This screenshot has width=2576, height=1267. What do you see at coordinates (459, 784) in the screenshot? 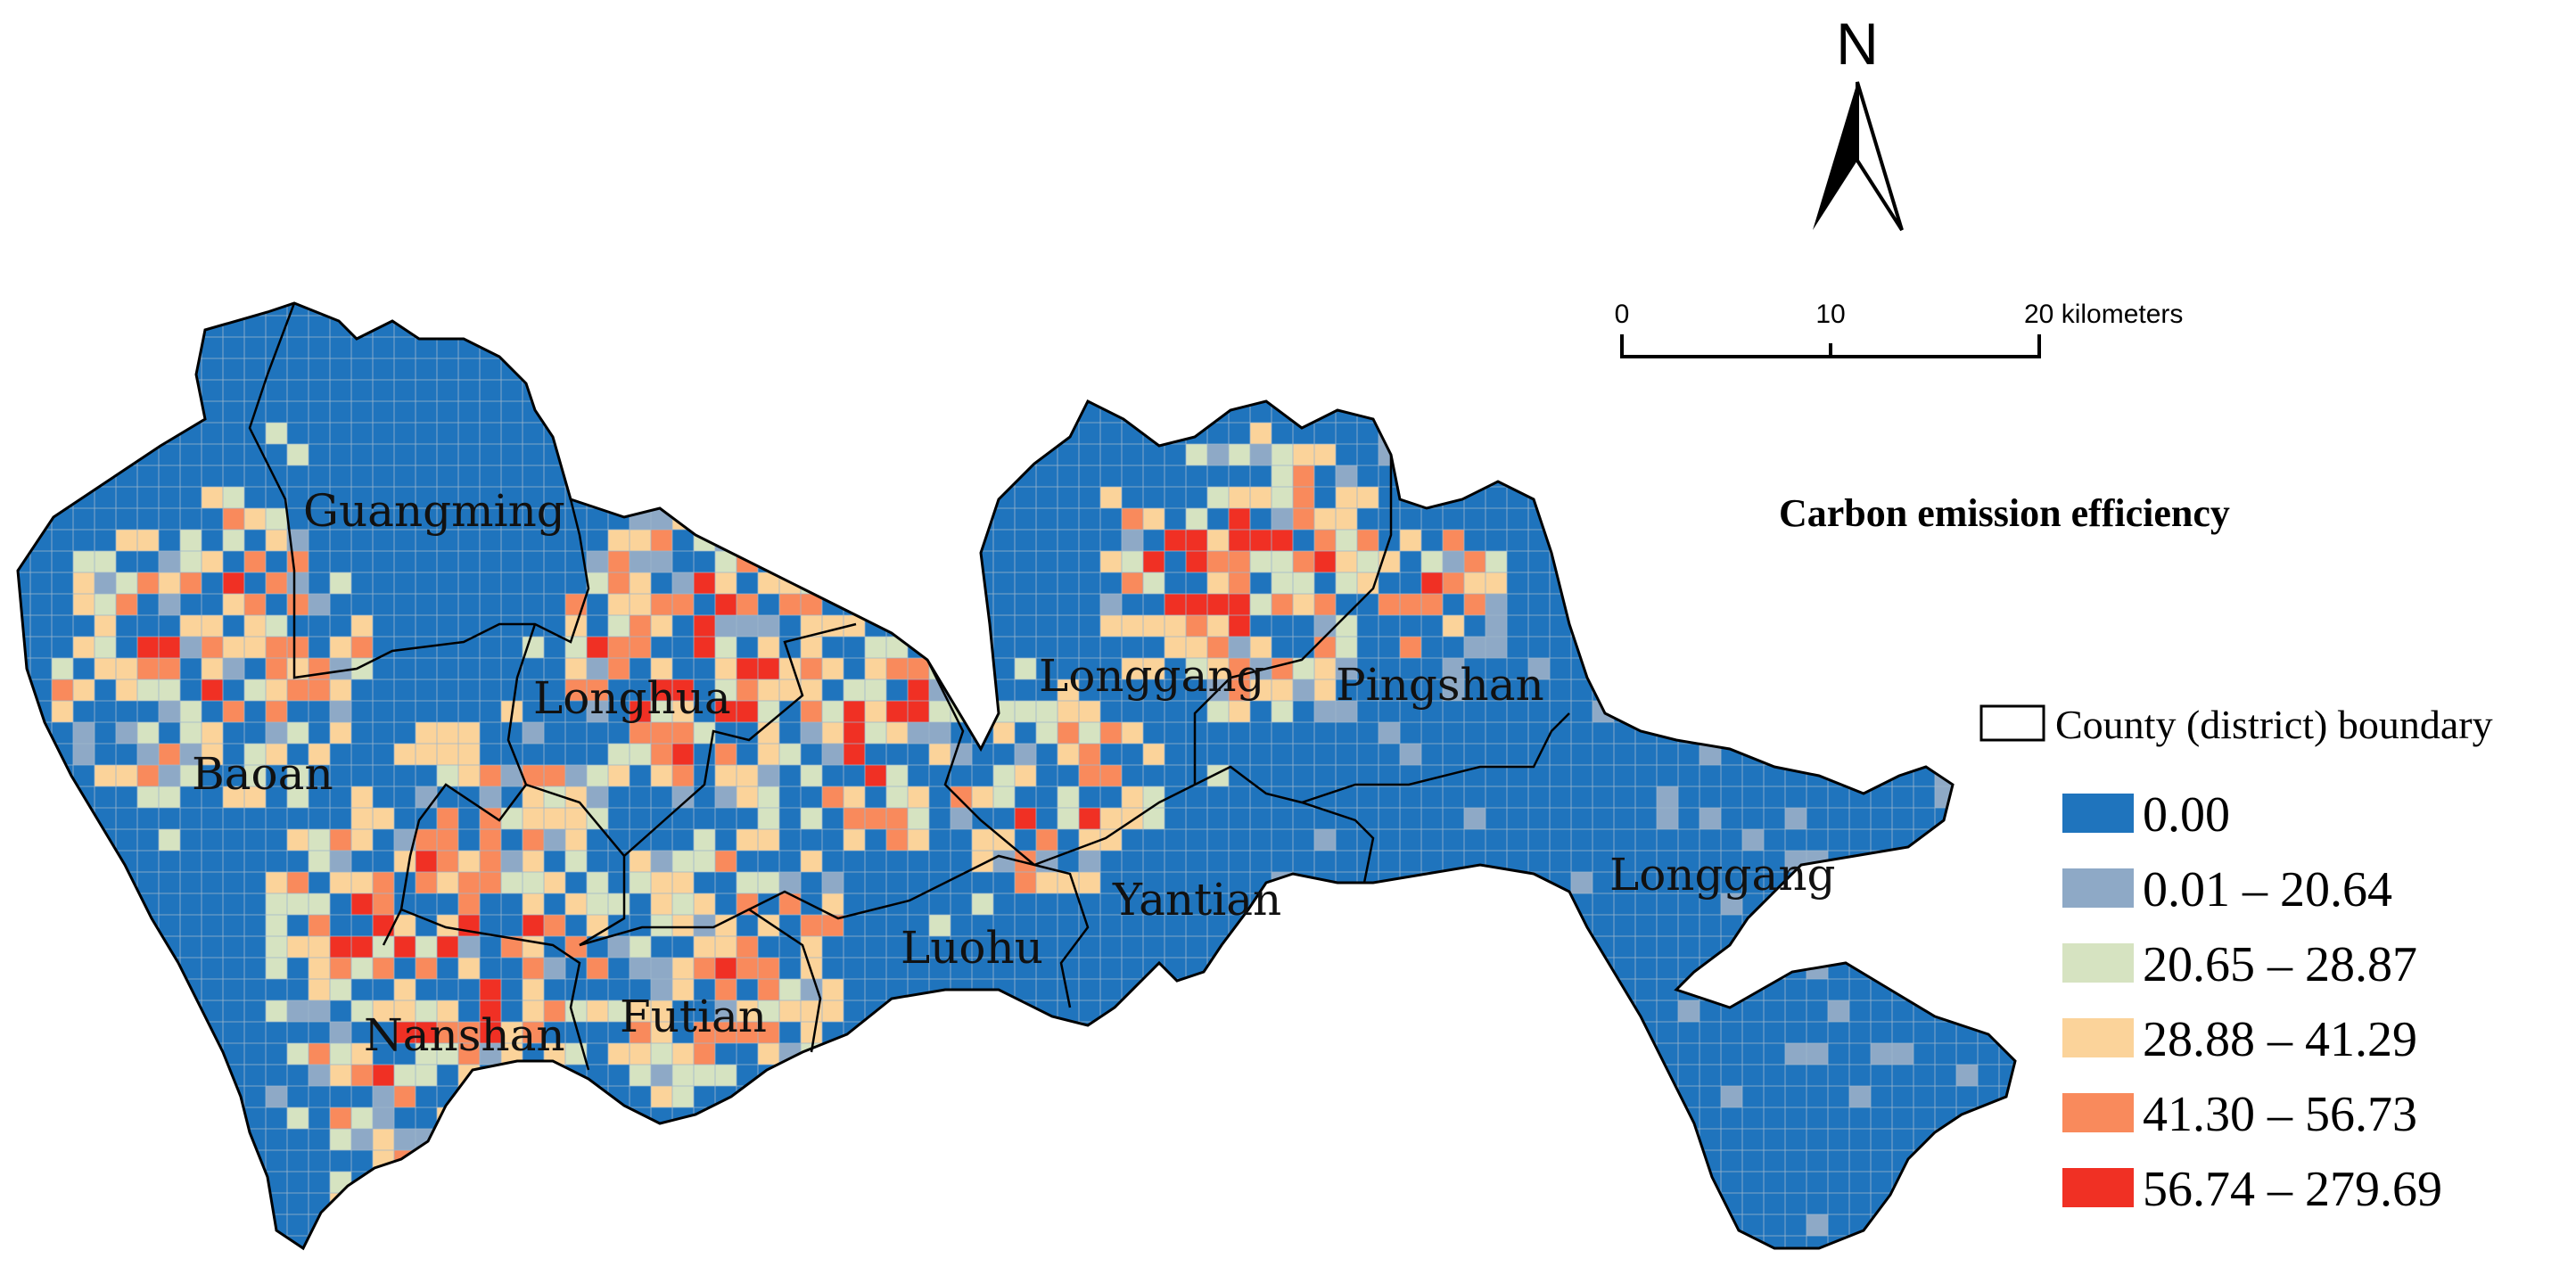
I see `boundary-baoan-longhua` at bounding box center [459, 784].